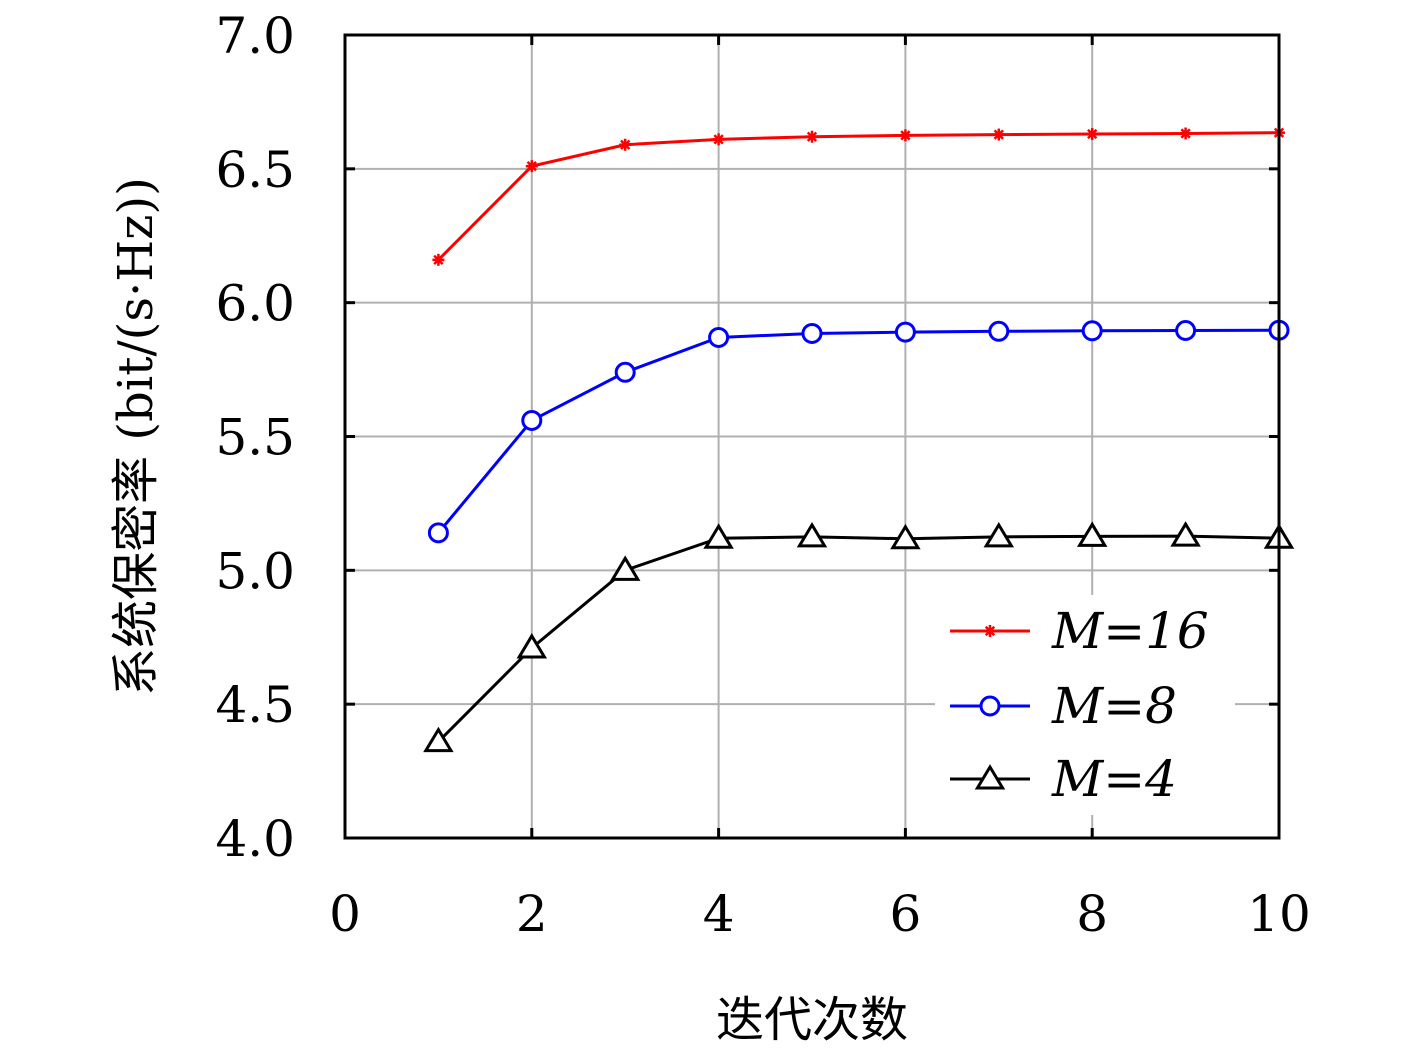  What do you see at coordinates (255, 36) in the screenshot?
I see `y-tick-label: 7.0` at bounding box center [255, 36].